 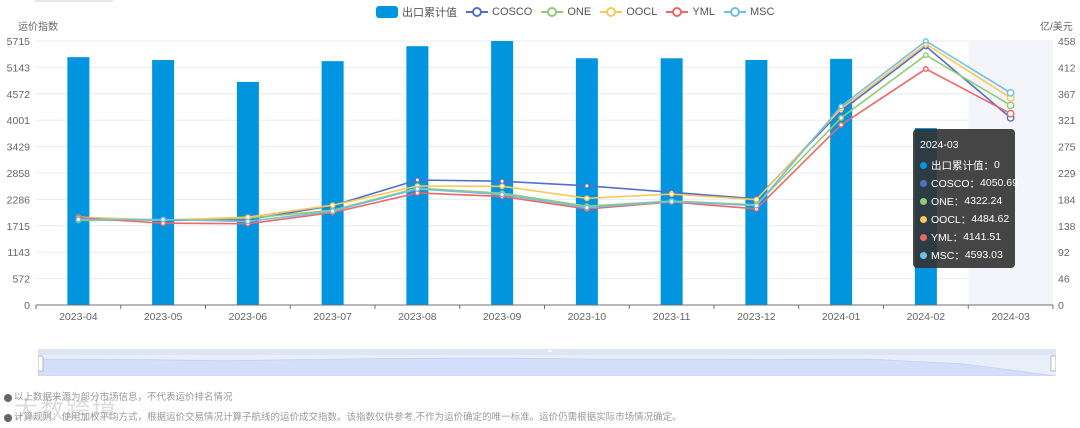 I want to click on left-axis-title: 运价指数, so click(x=38, y=27).